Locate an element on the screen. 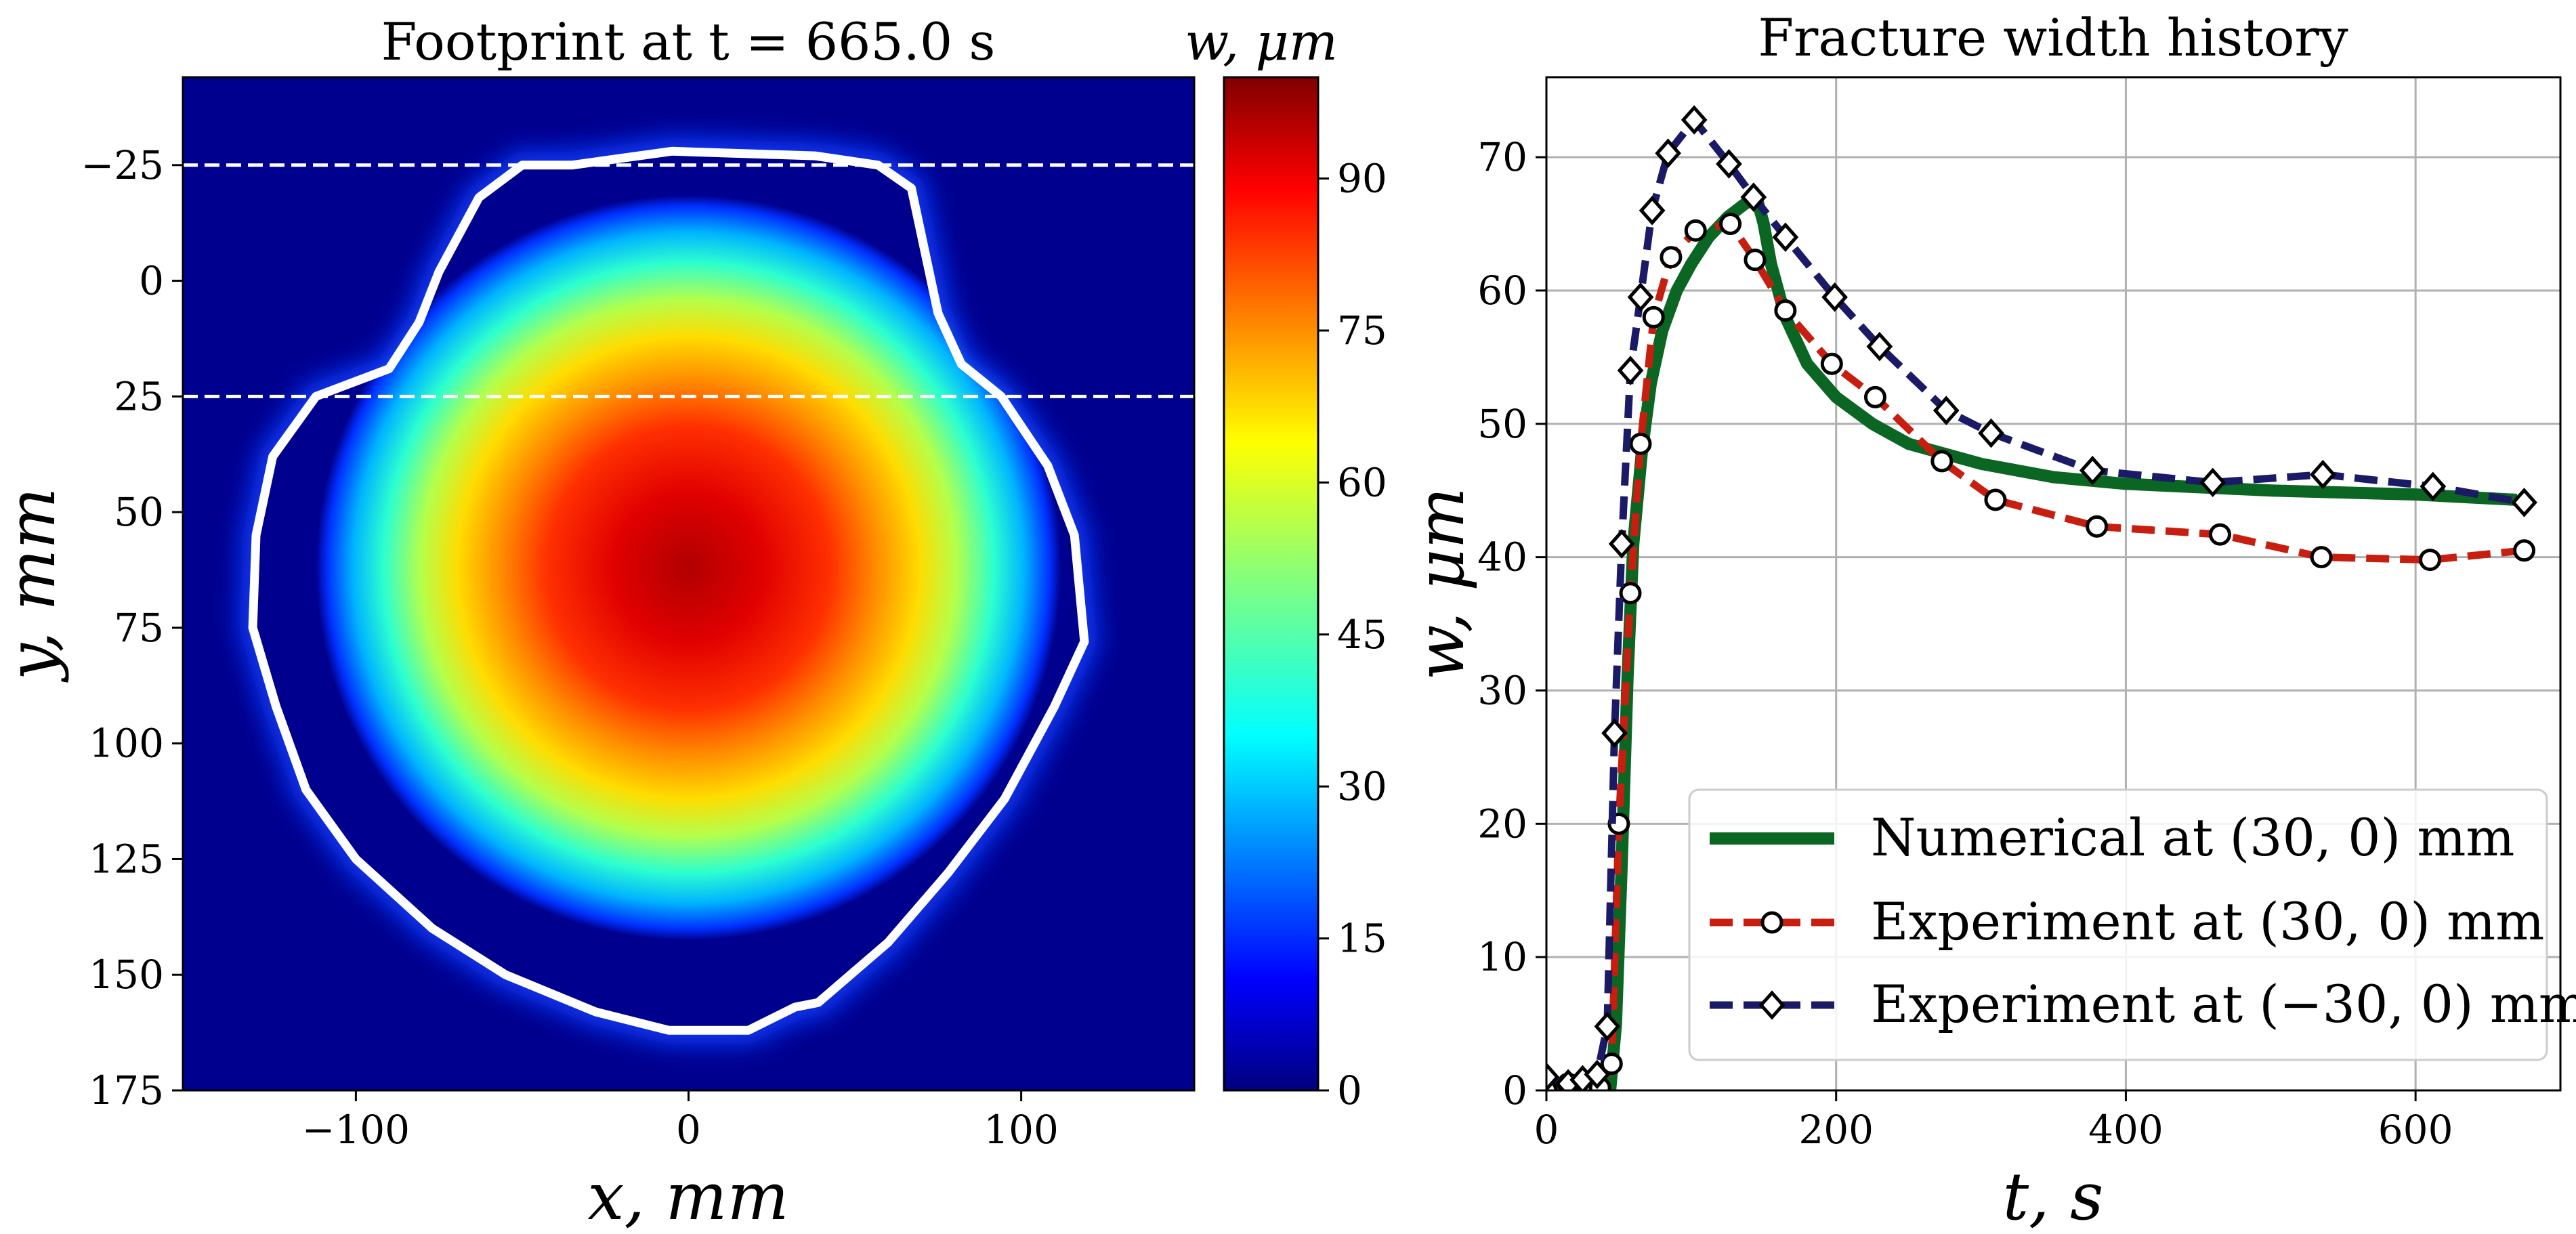 The image size is (2576, 1234). heatmap-x-ticks: −100 0 100 is located at coordinates (680, 1121).